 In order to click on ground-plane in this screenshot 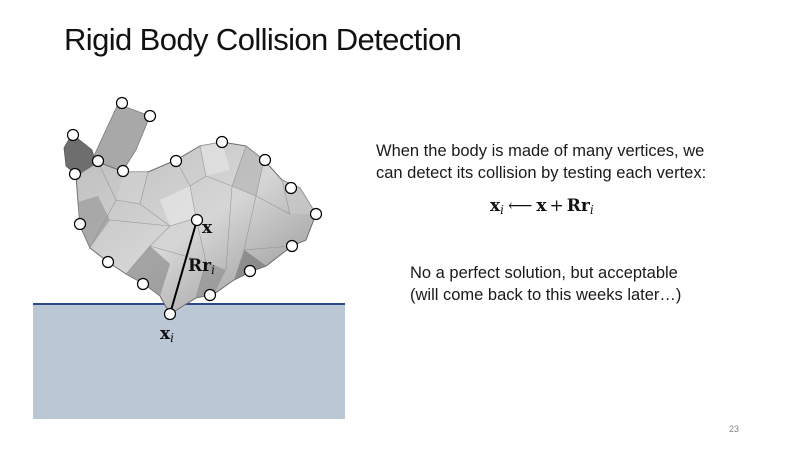, I will do `click(189, 361)`.